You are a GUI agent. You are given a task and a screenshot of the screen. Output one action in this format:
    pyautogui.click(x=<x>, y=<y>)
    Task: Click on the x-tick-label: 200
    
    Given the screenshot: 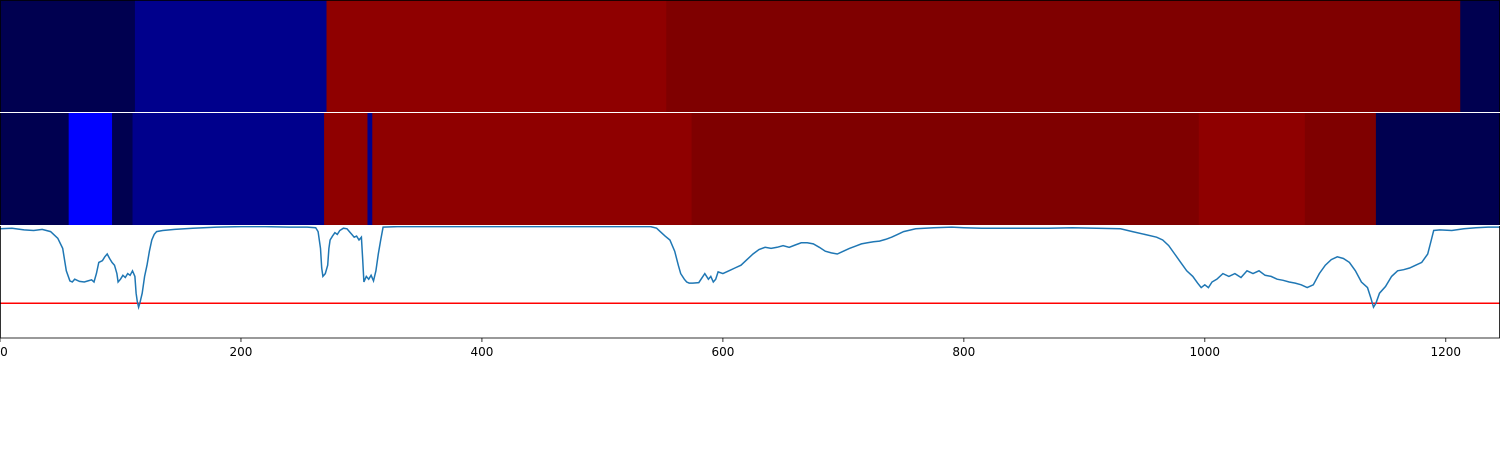 What is the action you would take?
    pyautogui.click(x=241, y=352)
    